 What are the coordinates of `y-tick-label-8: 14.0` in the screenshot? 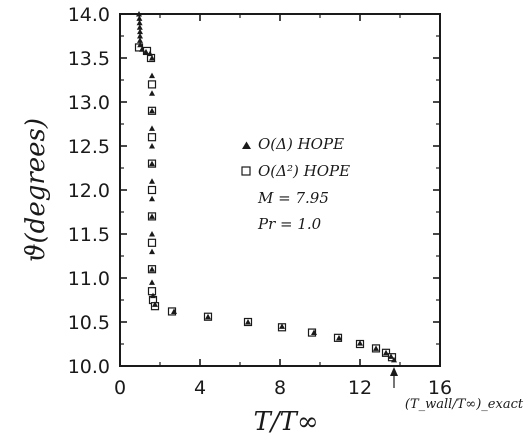 It's located at (89, 15).